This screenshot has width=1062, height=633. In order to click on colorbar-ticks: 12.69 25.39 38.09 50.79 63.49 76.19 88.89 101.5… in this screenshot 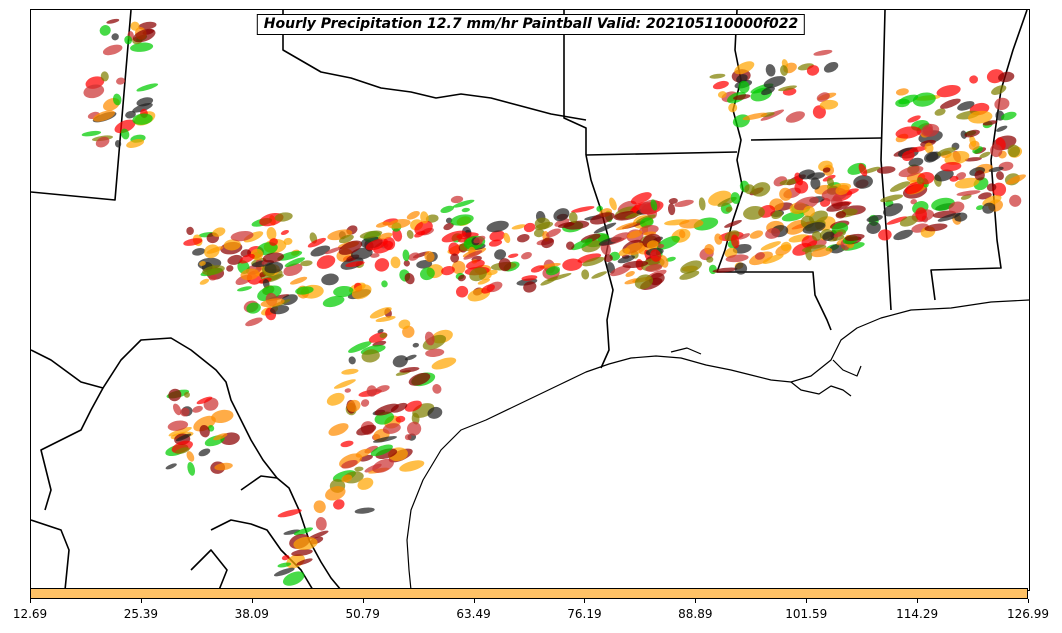, I will do `click(531, 616)`.